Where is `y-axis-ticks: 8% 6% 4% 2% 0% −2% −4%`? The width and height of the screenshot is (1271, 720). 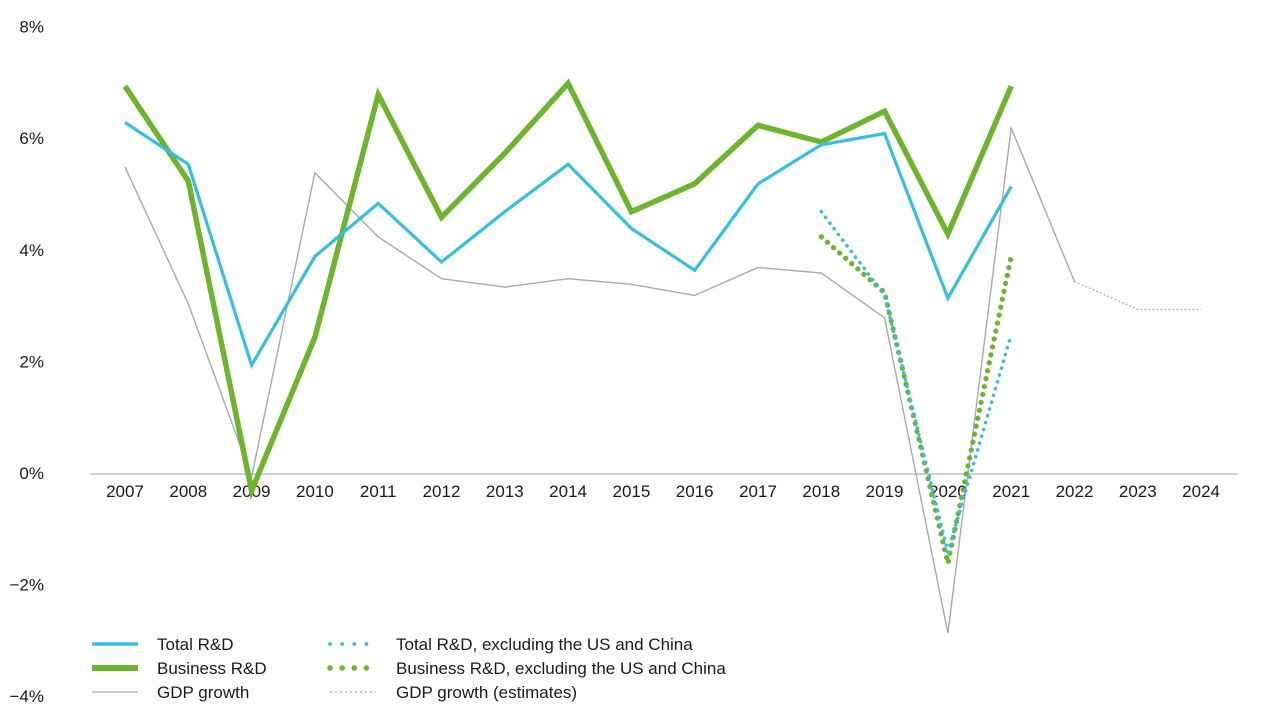
y-axis-ticks: 8% 6% 4% 2% 0% −2% −4% is located at coordinates (27, 362).